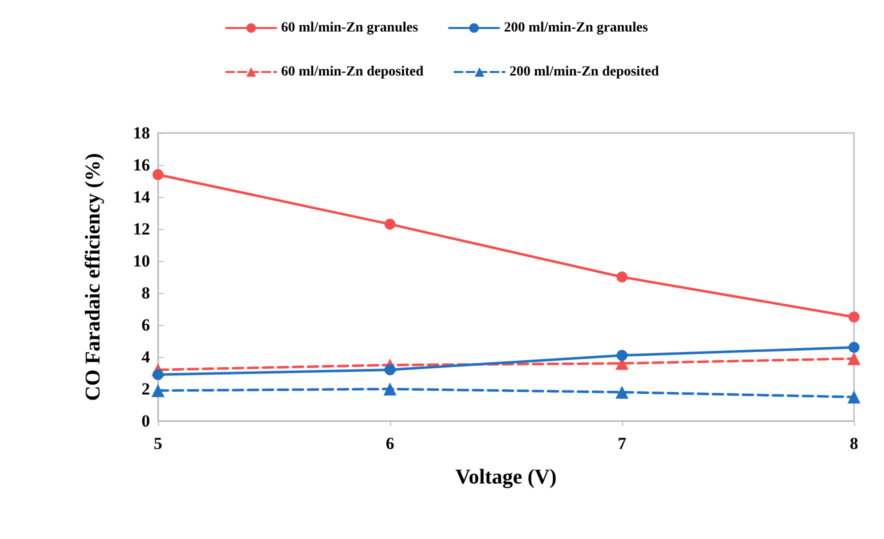  Describe the element at coordinates (141, 197) in the screenshot. I see `y-tick-label: 14` at that location.